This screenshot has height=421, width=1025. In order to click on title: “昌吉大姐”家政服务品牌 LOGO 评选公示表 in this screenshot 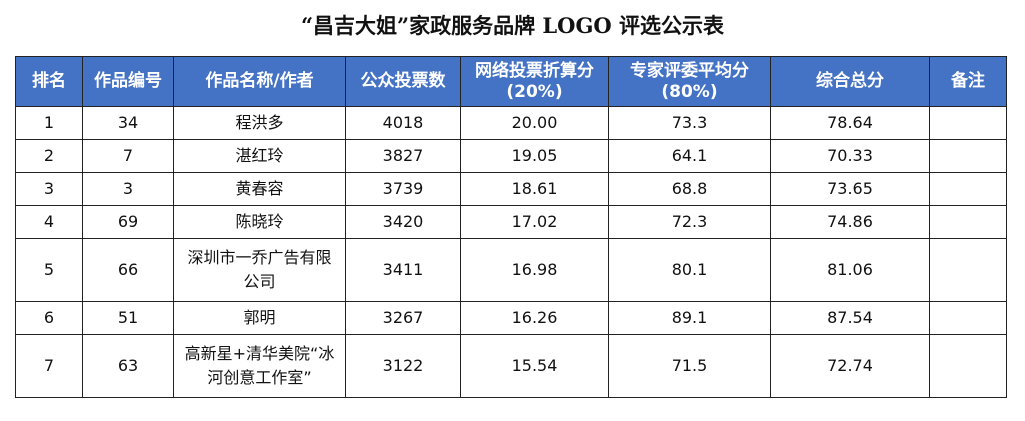, I will do `click(512, 25)`.